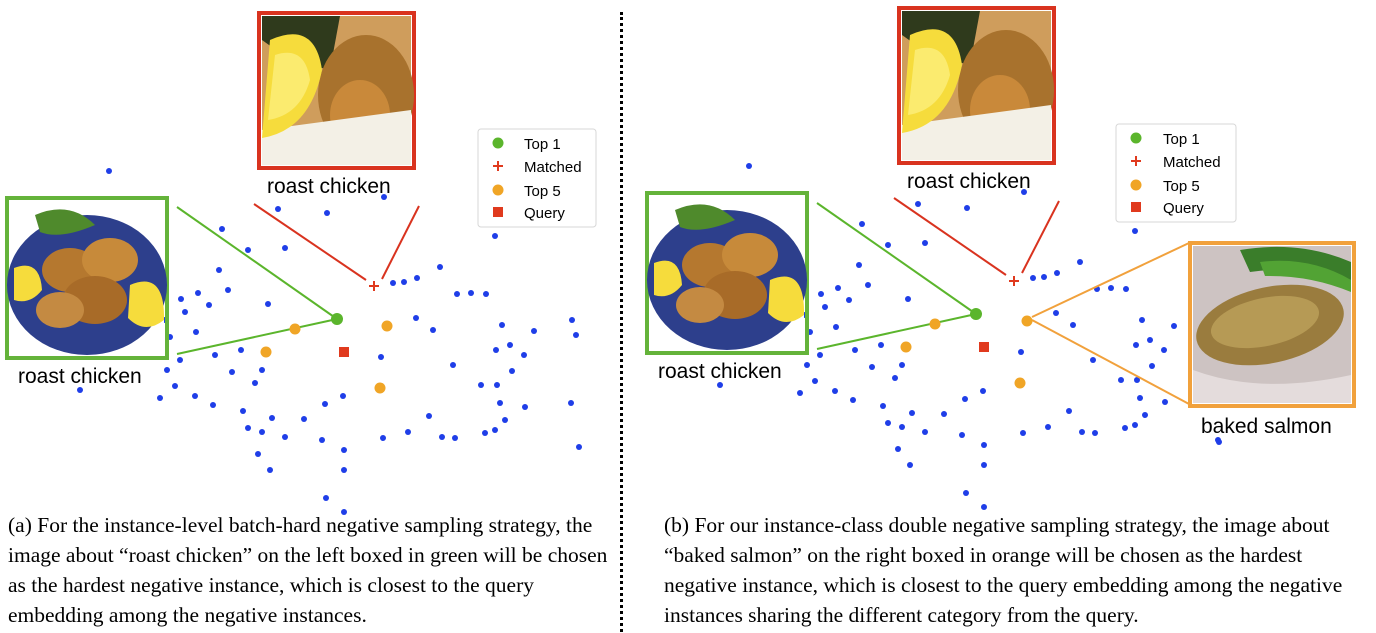 This screenshot has height=633, width=1376. I want to click on legend-top5-swatch, so click(1136, 185).